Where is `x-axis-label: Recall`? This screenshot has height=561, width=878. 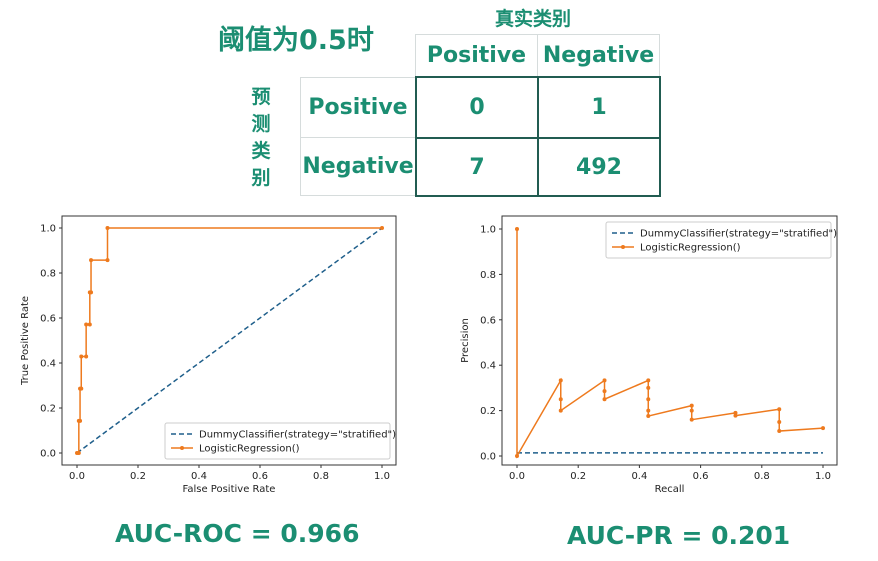 x-axis-label: Recall is located at coordinates (670, 489).